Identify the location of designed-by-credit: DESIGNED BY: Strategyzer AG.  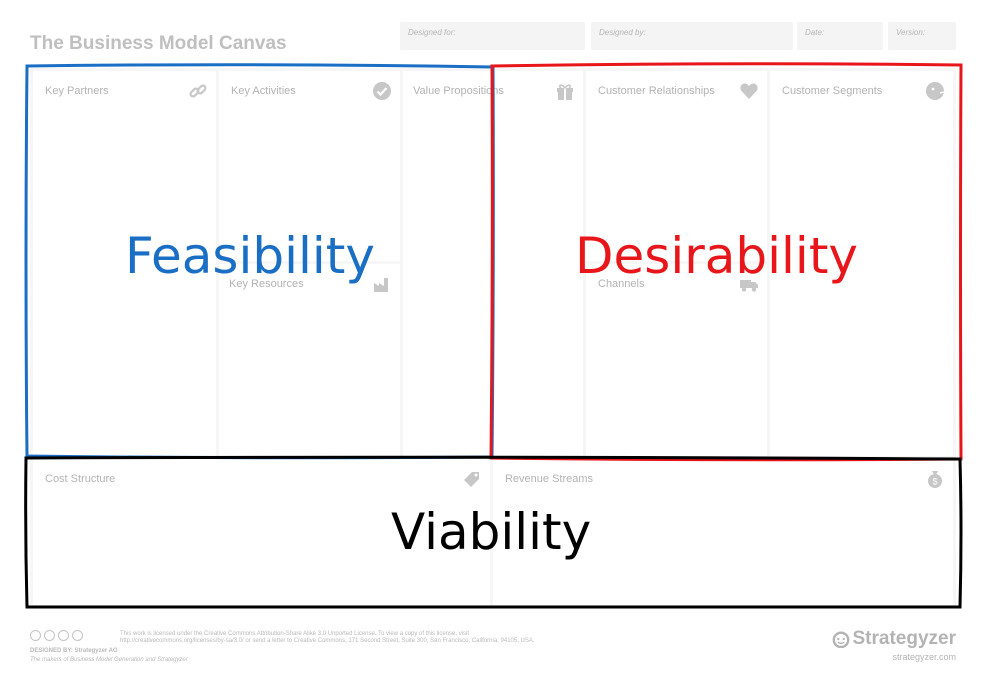
(74, 651).